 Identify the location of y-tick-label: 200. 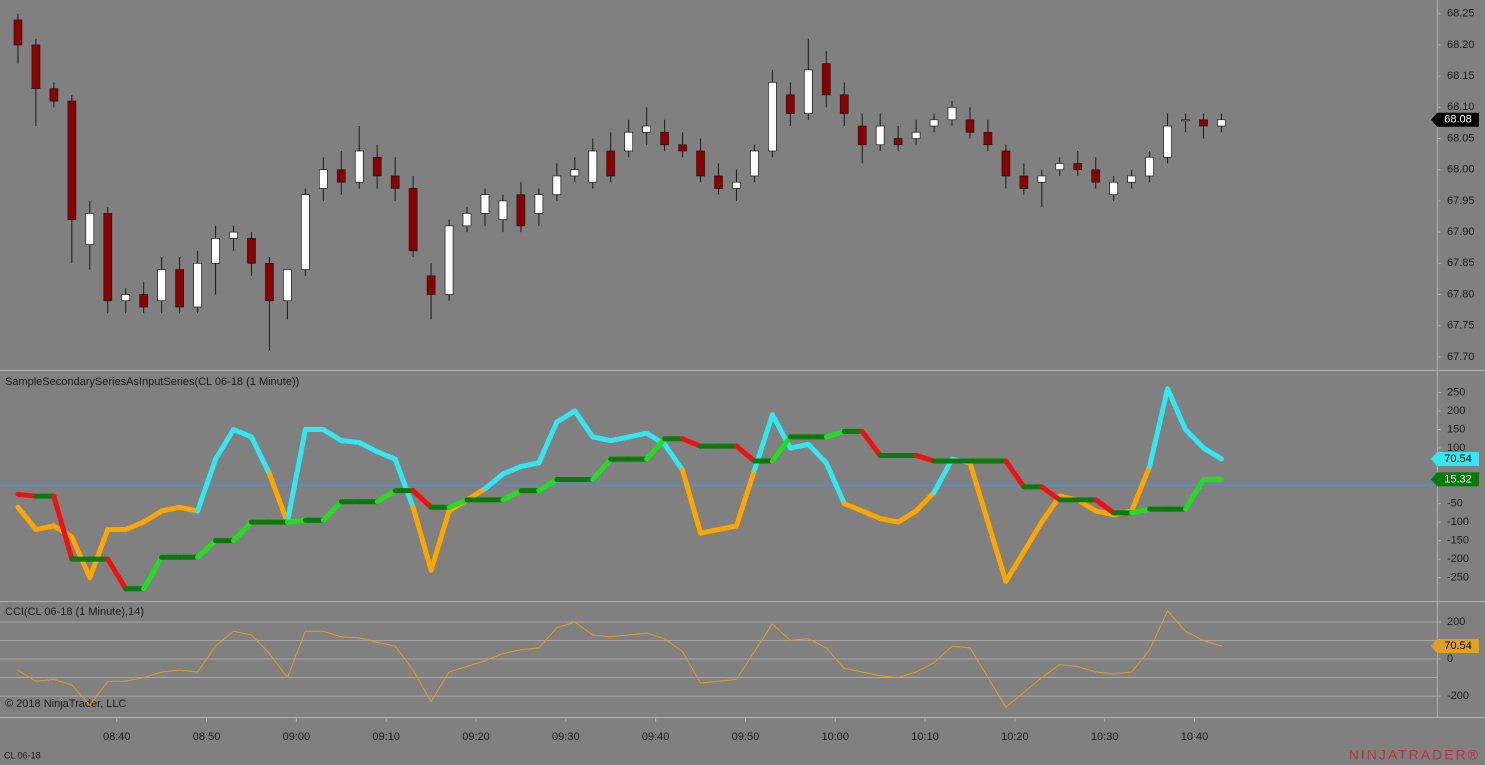
(1456, 622).